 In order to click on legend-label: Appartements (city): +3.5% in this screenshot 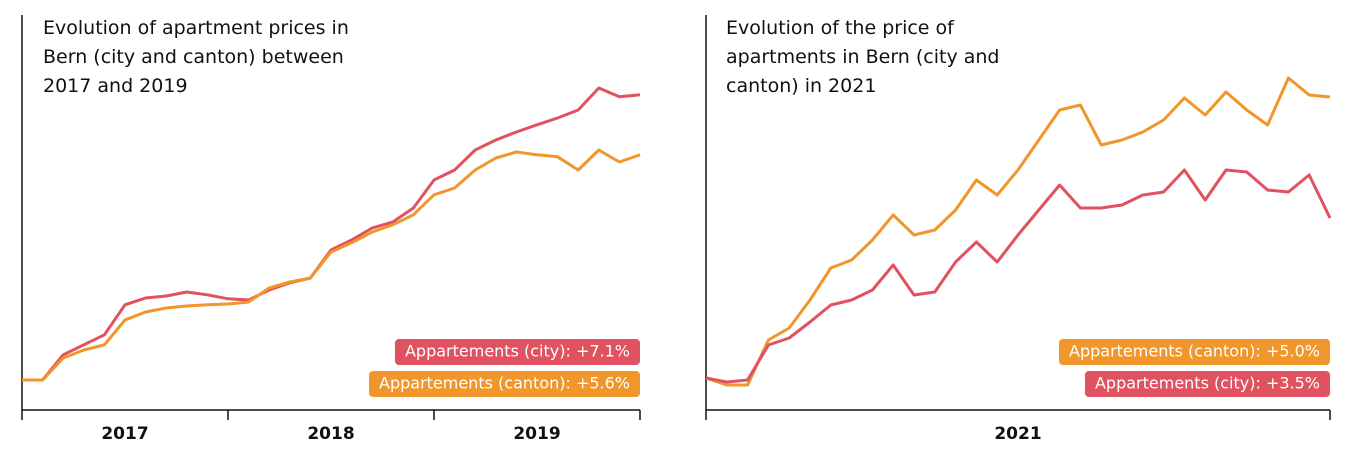, I will do `click(1207, 383)`.